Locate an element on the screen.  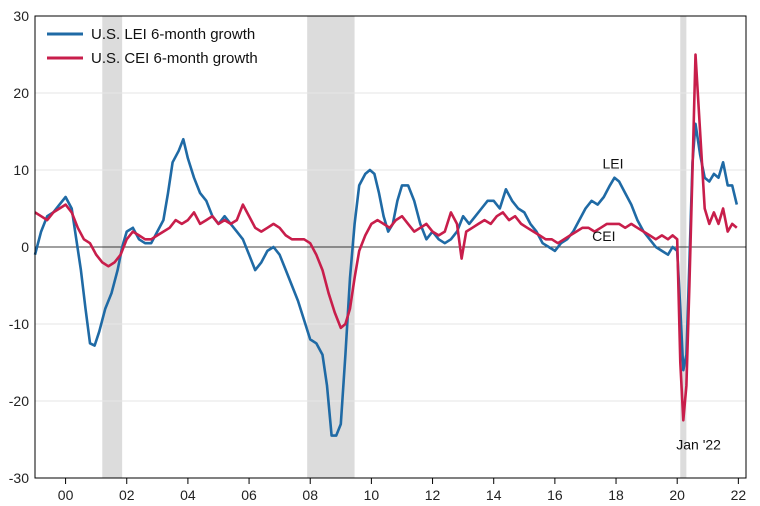
y-tick-label: 10 is located at coordinates (21, 170).